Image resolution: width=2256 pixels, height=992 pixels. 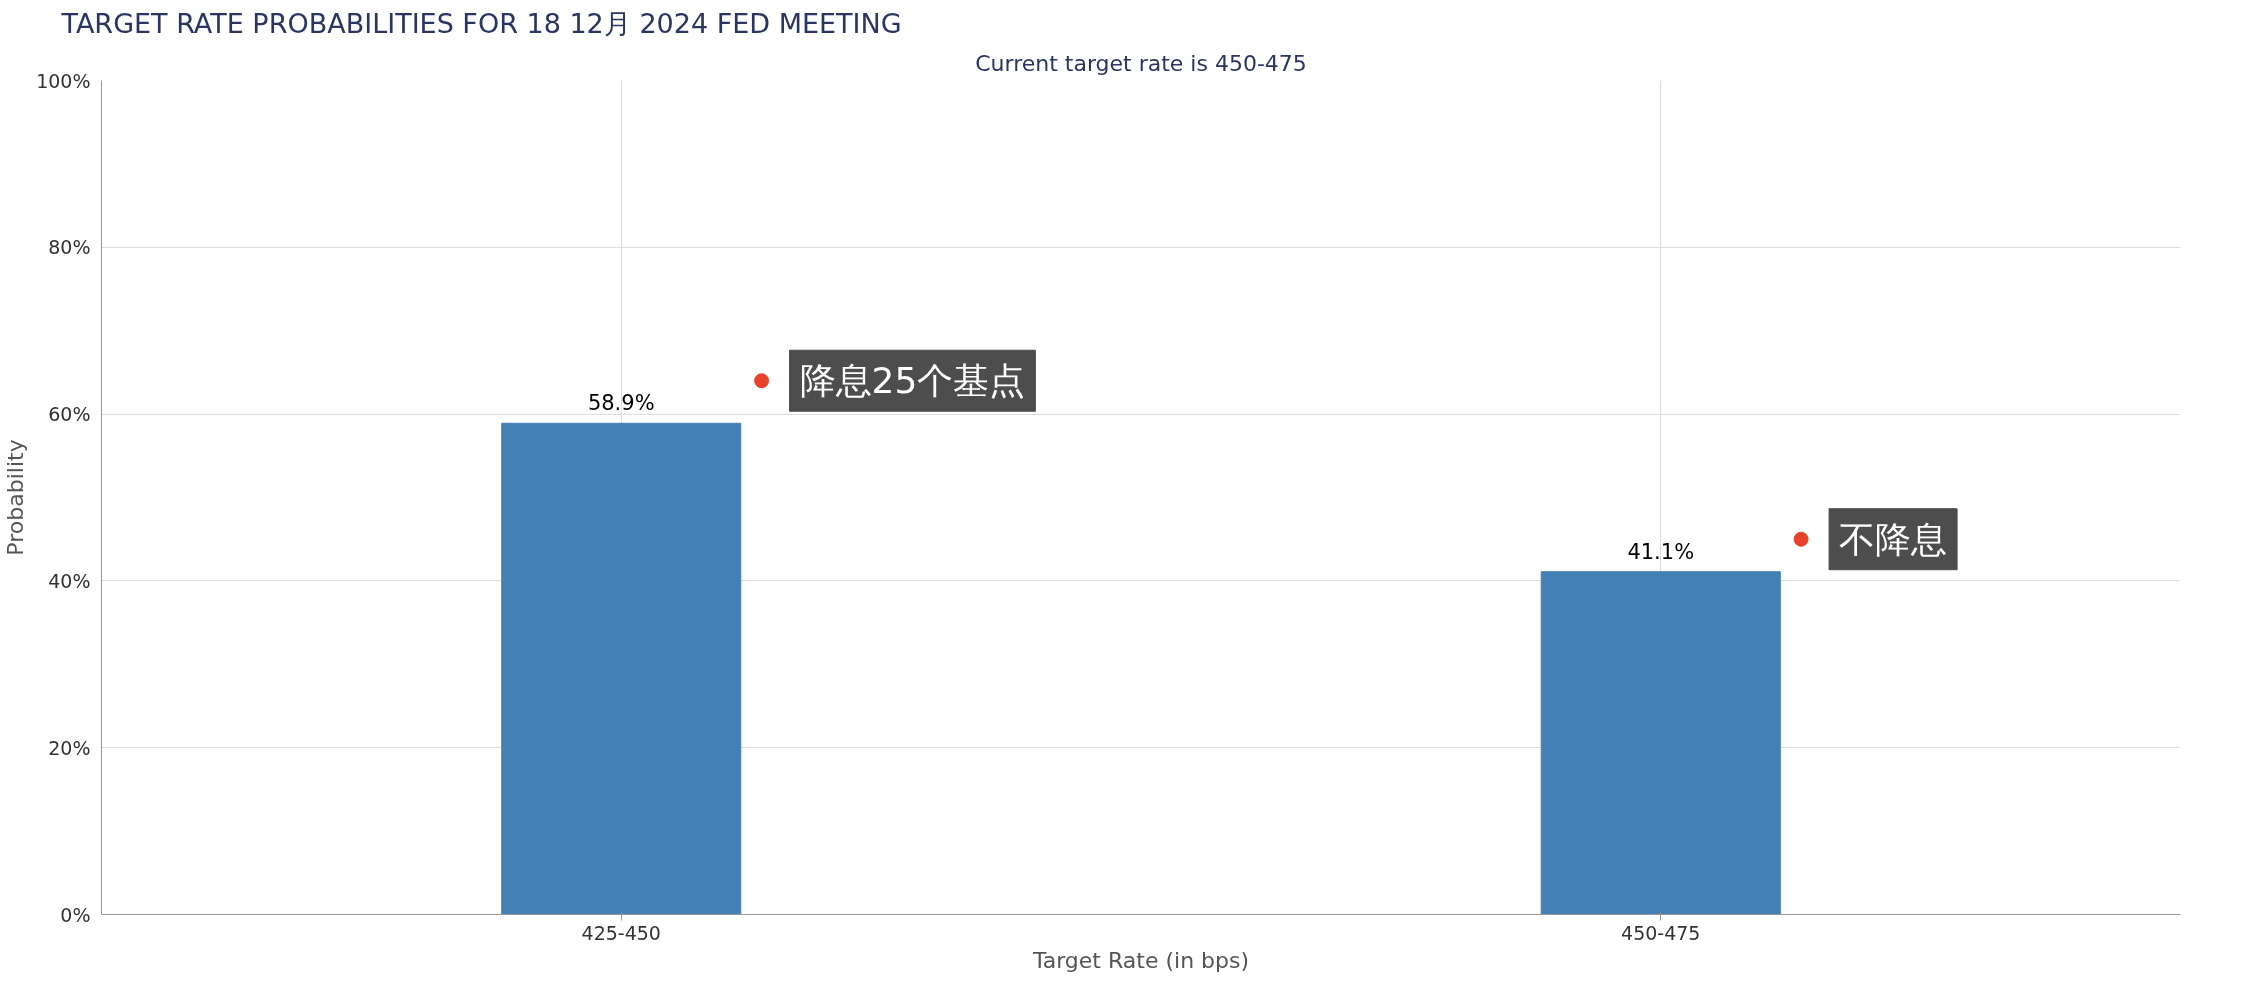 I want to click on chart-subtitle: Current target rate is 450-475, so click(x=1141, y=63).